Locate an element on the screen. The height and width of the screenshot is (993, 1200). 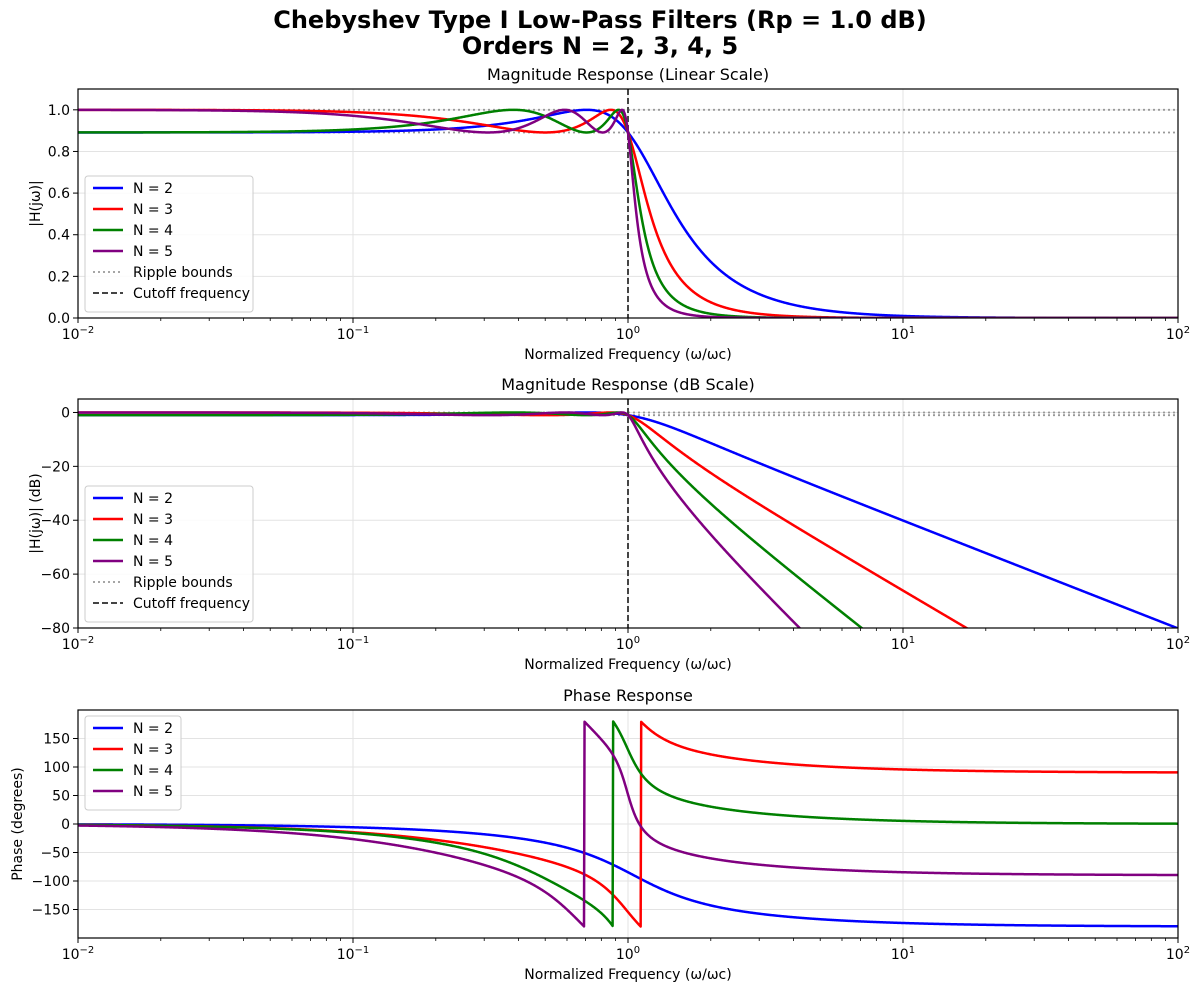
y-tick-label: −20 is located at coordinates (55, 467).